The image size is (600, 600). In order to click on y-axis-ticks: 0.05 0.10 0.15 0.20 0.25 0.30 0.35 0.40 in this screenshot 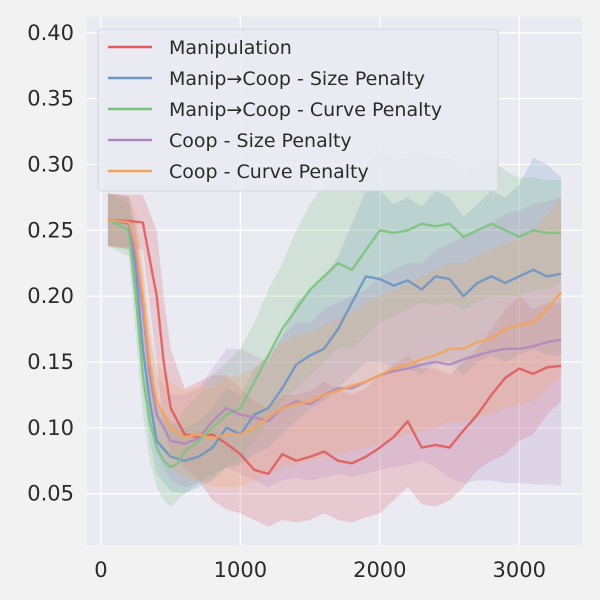, I will do `click(50, 263)`.